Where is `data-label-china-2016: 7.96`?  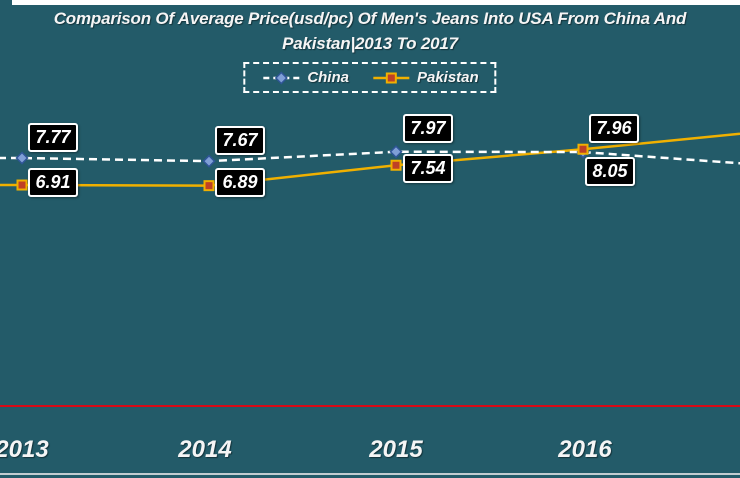
data-label-china-2016: 7.96 is located at coordinates (614, 128).